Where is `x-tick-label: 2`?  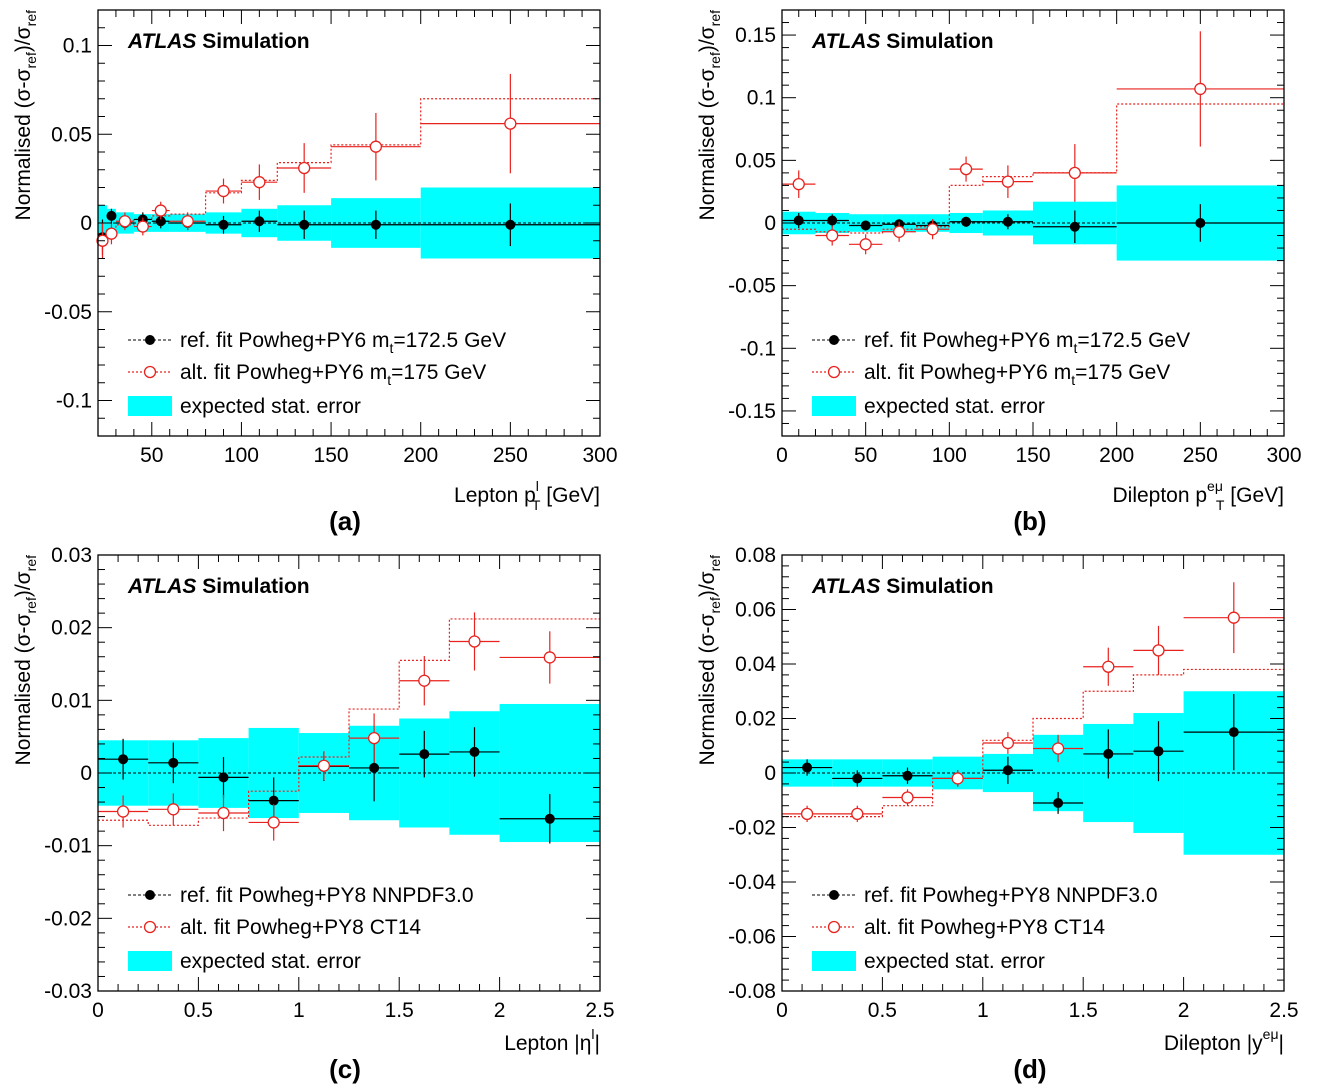
x-tick-label: 2 is located at coordinates (500, 1010).